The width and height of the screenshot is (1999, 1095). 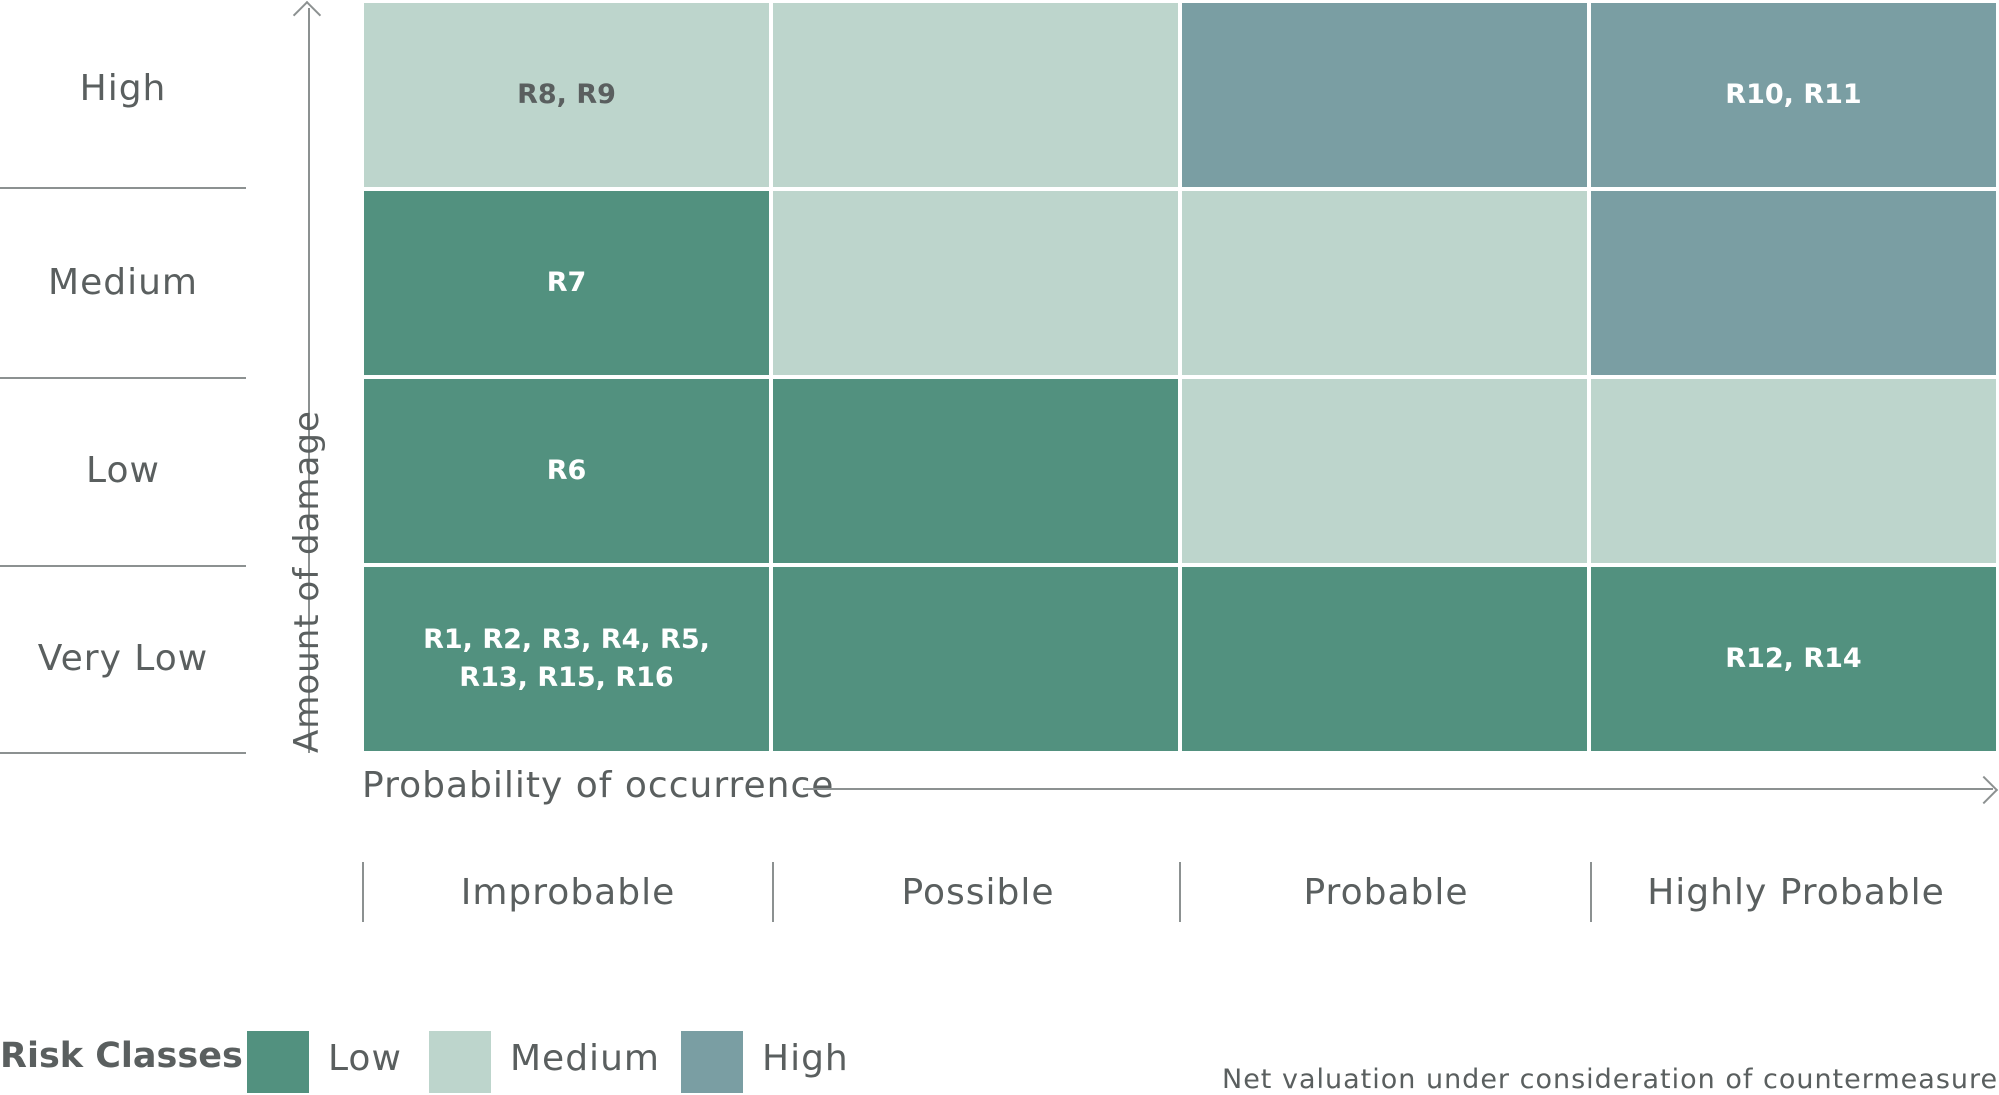 I want to click on legend-label-high: High, so click(x=805, y=1058).